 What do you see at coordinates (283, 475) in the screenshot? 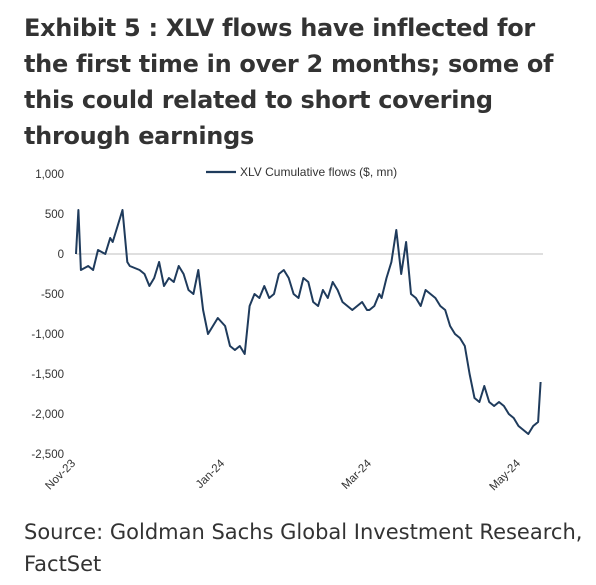
I see `x-axis: Nov-23 Jan-24 Mar-24 May-24` at bounding box center [283, 475].